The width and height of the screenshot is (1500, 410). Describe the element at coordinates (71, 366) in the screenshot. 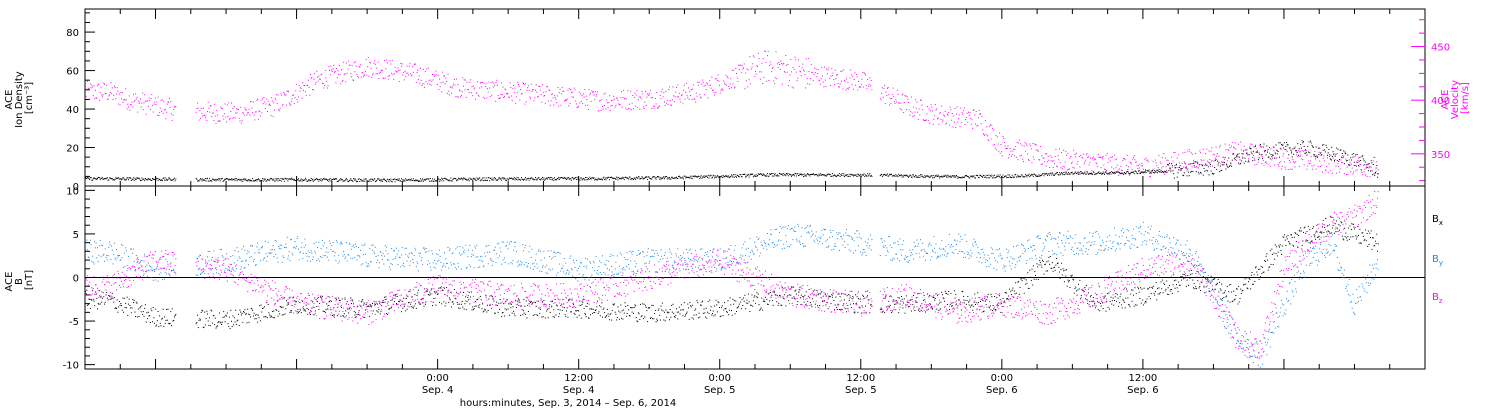

I see `field-tick-label: -10` at that location.